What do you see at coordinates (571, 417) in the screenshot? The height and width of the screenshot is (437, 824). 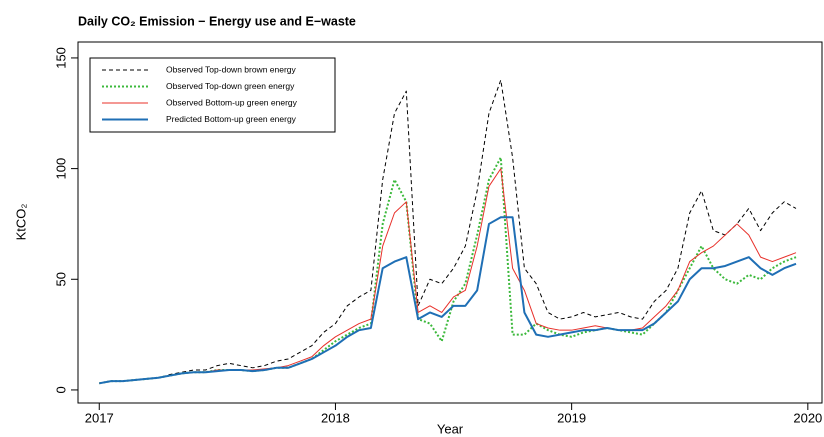 I see `x-tick-label: 2019` at bounding box center [571, 417].